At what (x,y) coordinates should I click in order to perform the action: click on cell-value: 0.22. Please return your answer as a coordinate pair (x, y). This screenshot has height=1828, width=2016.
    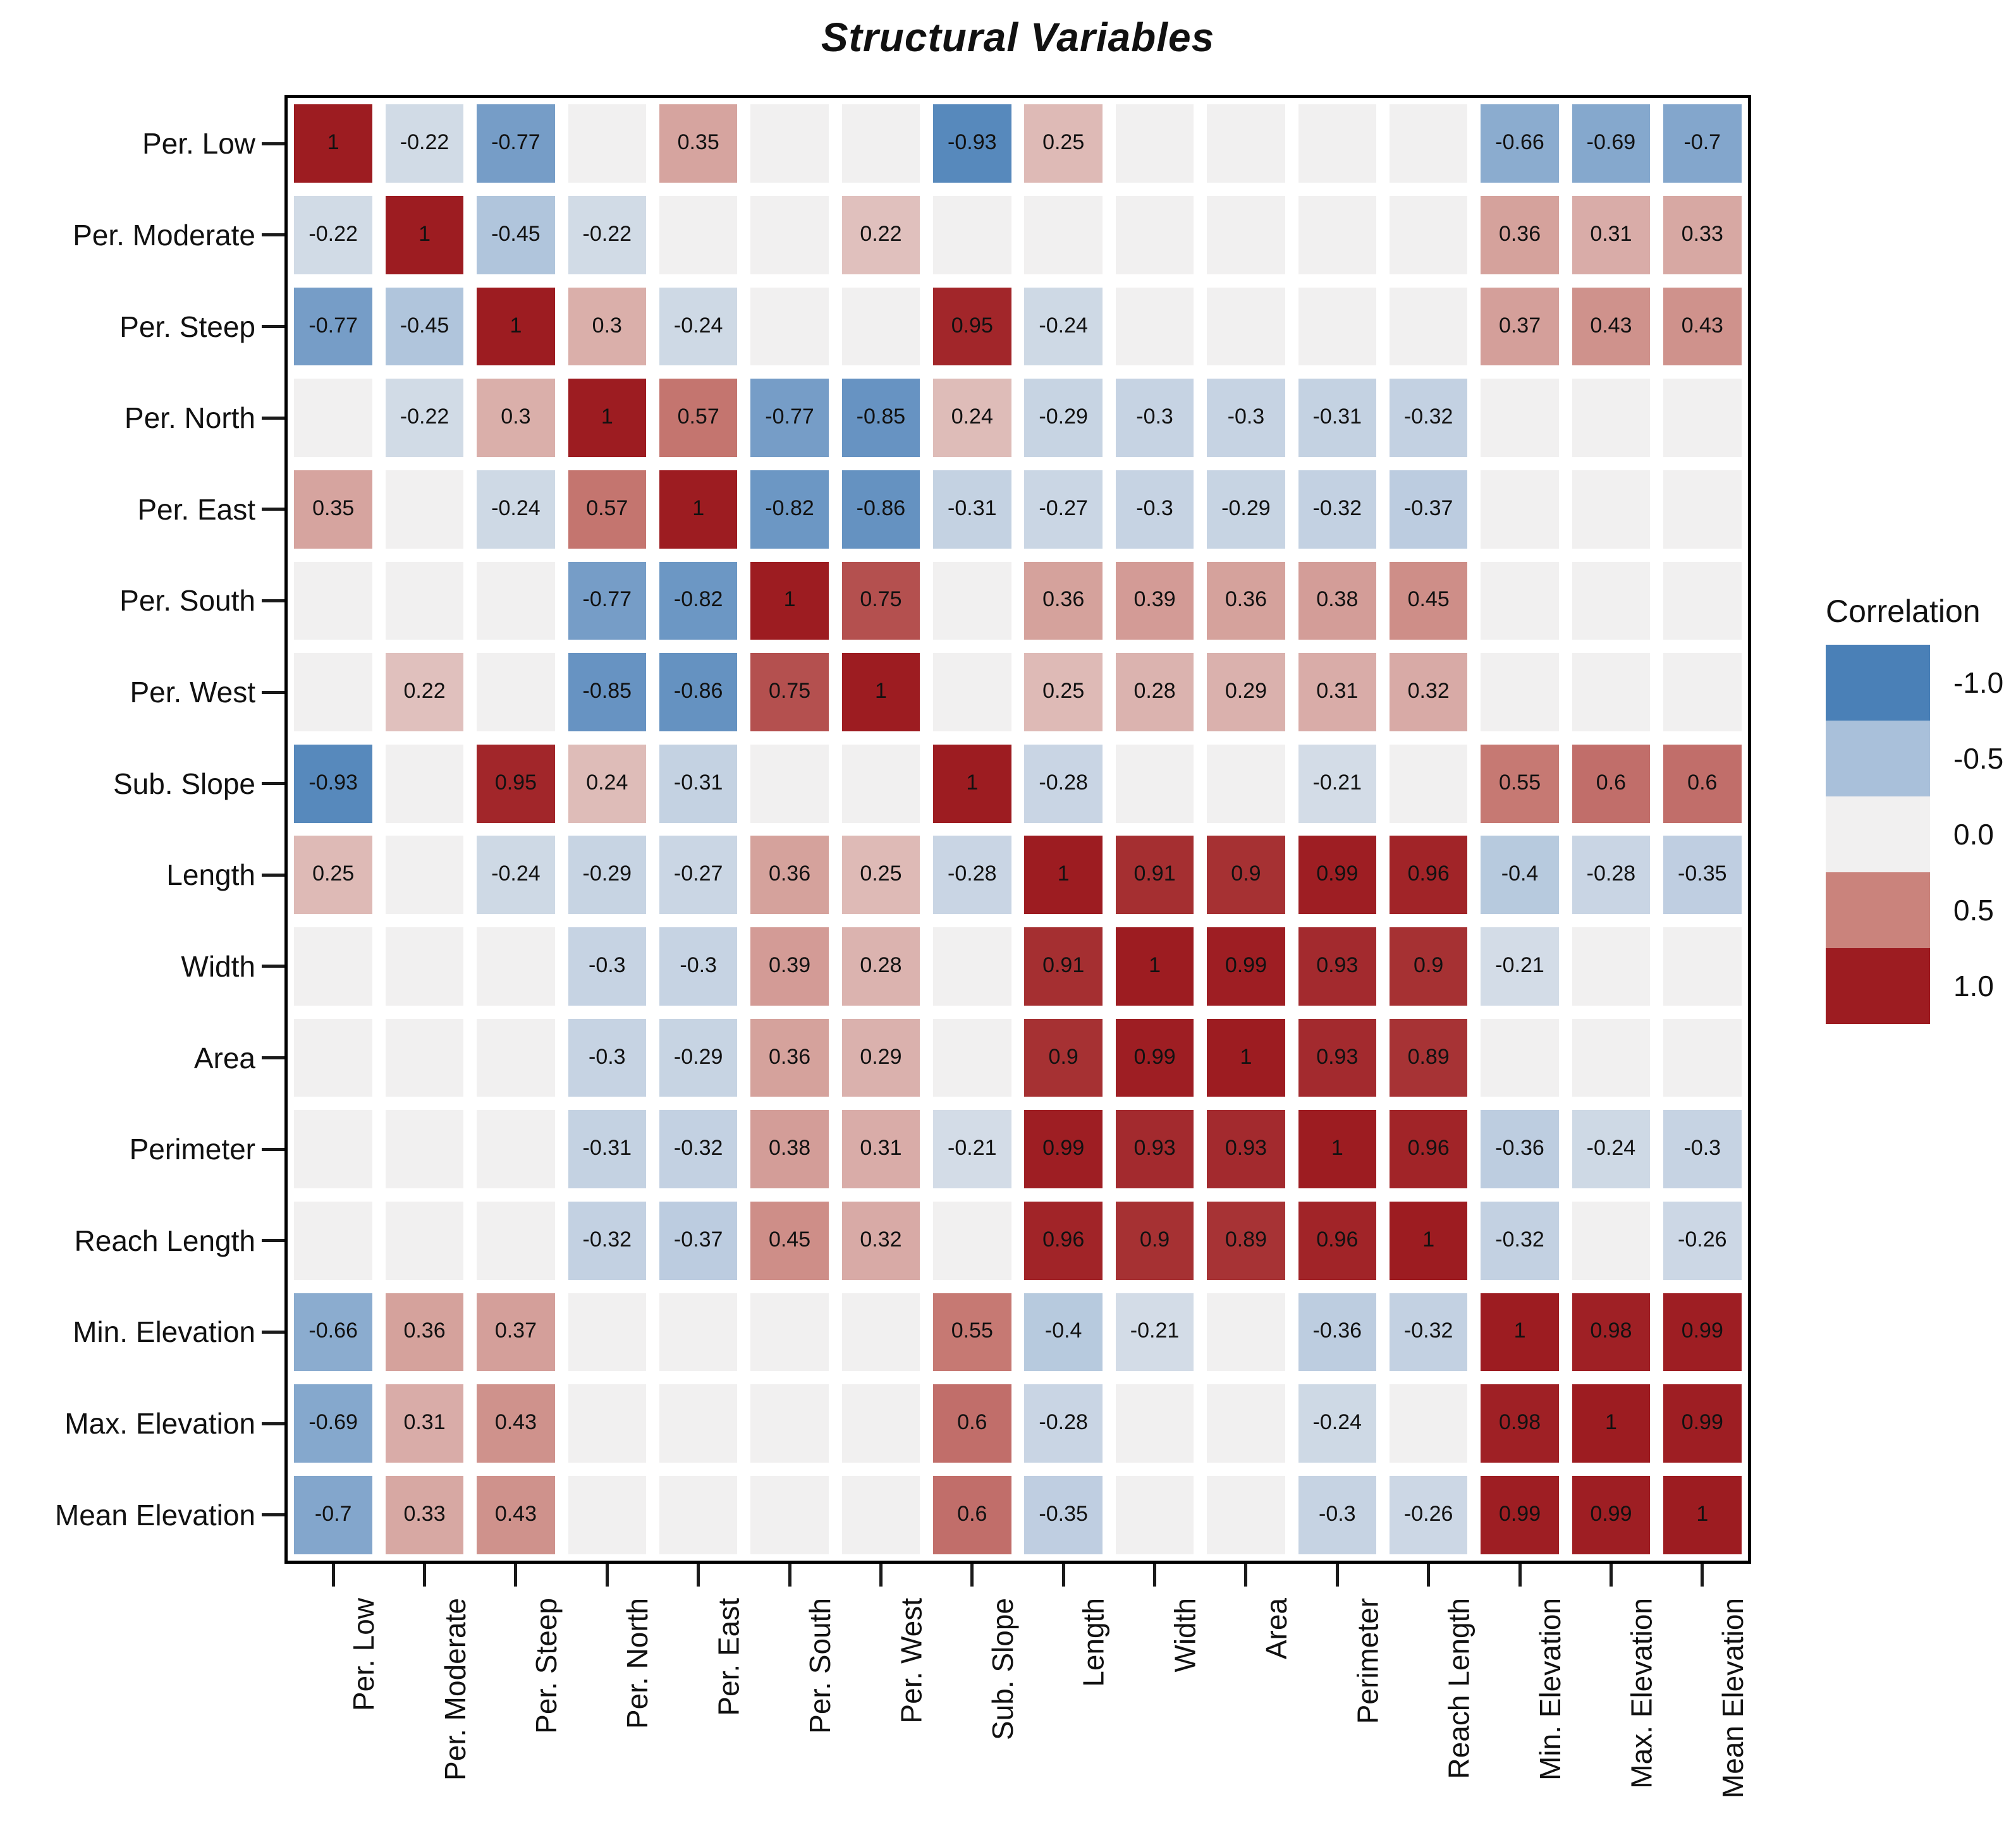
    Looking at the image, I should click on (424, 690).